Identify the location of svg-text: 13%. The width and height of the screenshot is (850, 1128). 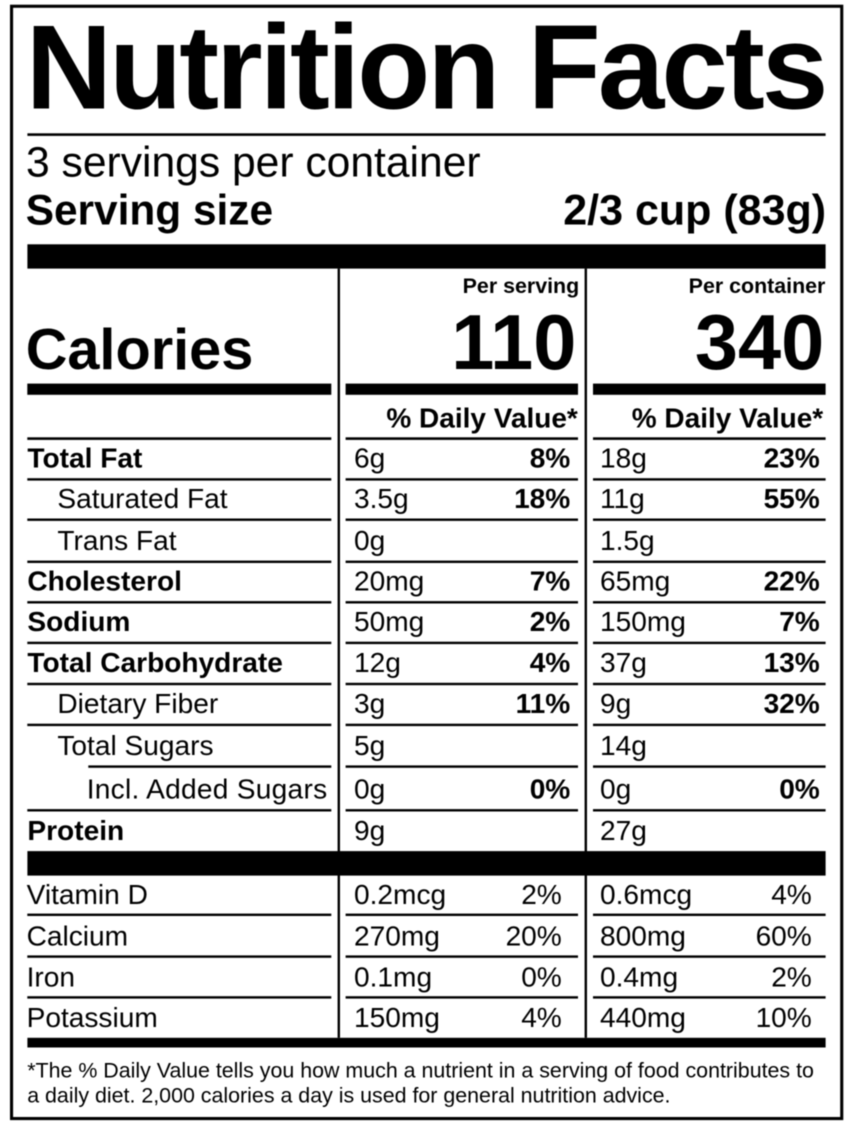
(792, 662).